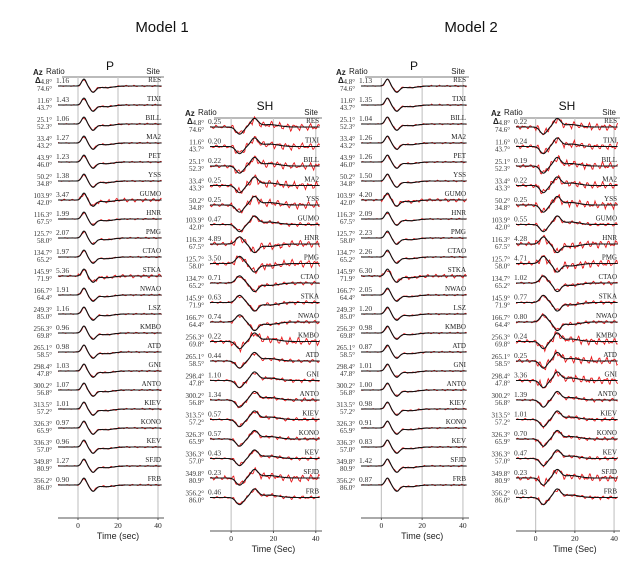 Image resolution: width=636 pixels, height=573 pixels. What do you see at coordinates (214, 297) in the screenshot?
I see `ratio-label: 0.63` at bounding box center [214, 297].